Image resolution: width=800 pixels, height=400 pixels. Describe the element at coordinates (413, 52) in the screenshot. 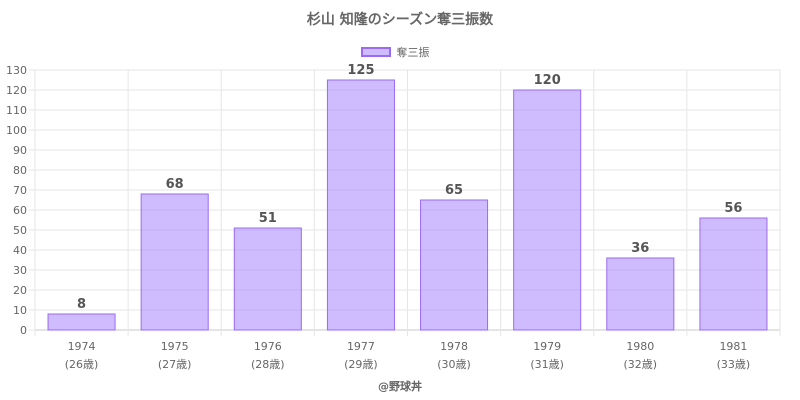

I see `legend-label: 奪三振` at that location.